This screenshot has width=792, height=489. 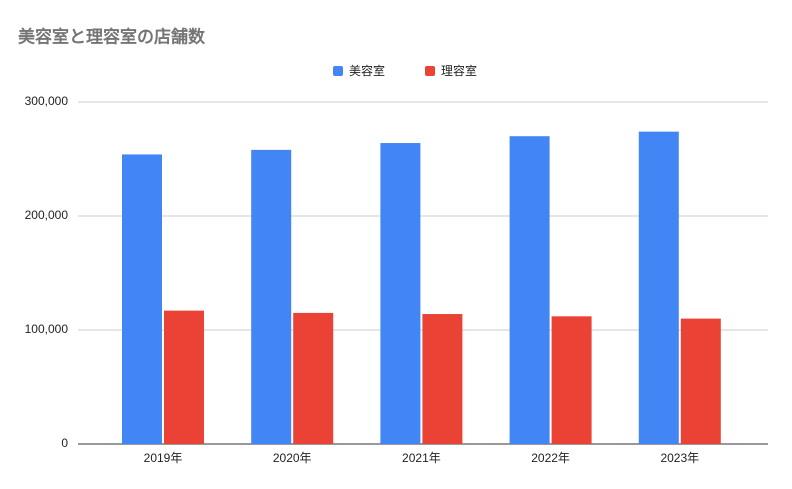 What do you see at coordinates (550, 458) in the screenshot?
I see `x-tick-label: 2022年` at bounding box center [550, 458].